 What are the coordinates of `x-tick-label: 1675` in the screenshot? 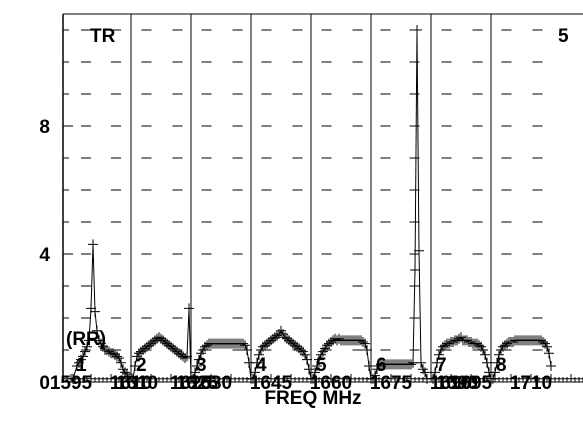 It's located at (391, 383).